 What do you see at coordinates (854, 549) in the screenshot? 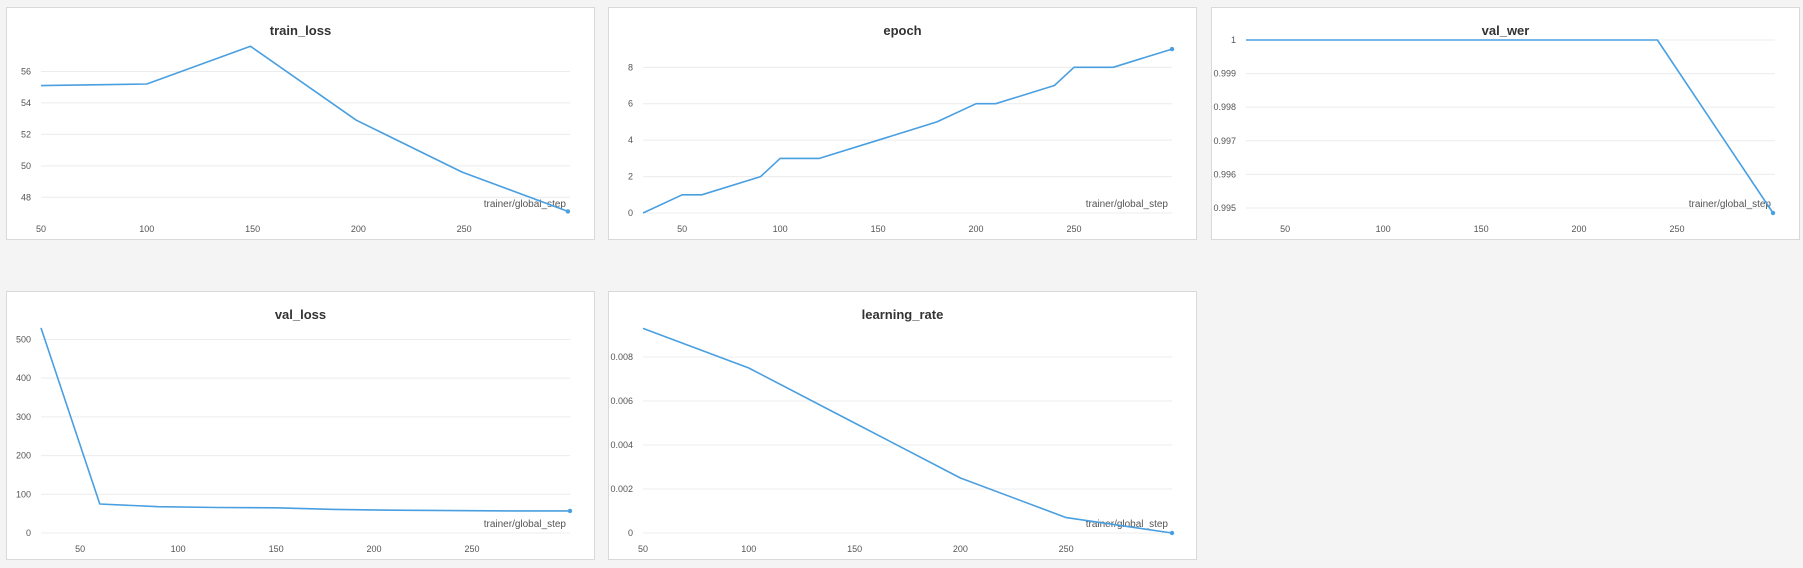
I see `chart-learning-rate-xtick-label: 150` at bounding box center [854, 549].